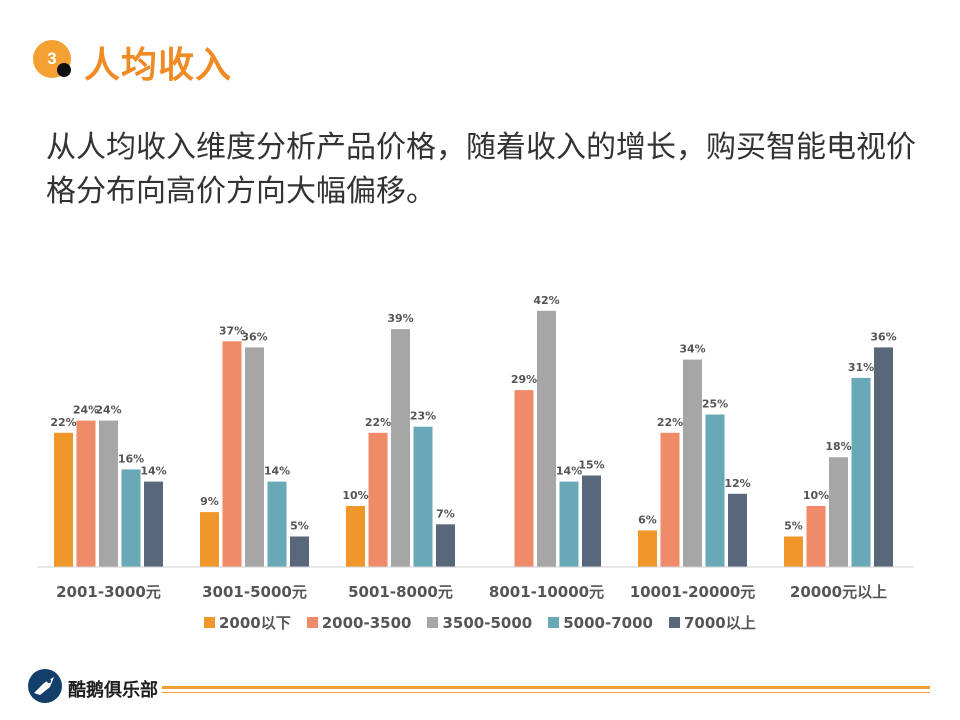 The width and height of the screenshot is (960, 720). Describe the element at coordinates (546, 592) in the screenshot. I see `x-tick-label: 8001-10000元` at that location.